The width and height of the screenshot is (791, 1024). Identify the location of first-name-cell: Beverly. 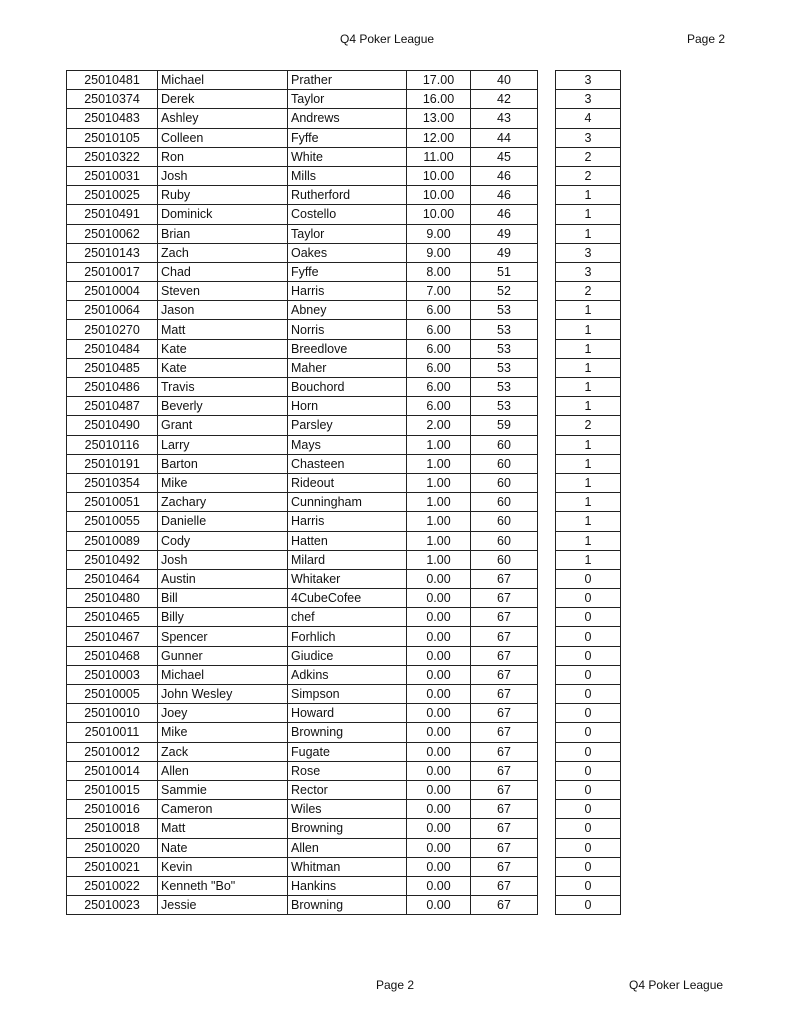
(222, 406).